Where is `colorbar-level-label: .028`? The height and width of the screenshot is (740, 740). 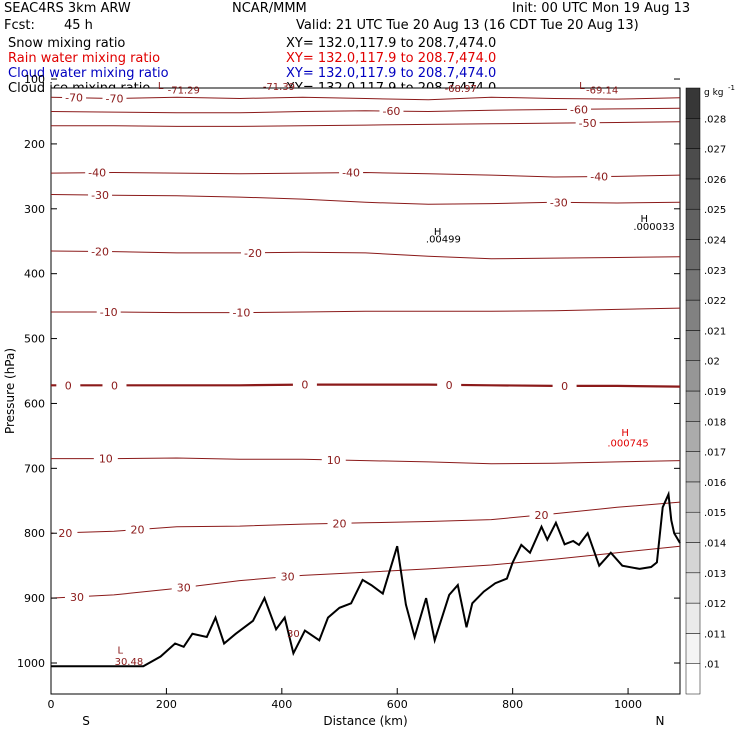 colorbar-level-label: .028 is located at coordinates (715, 119).